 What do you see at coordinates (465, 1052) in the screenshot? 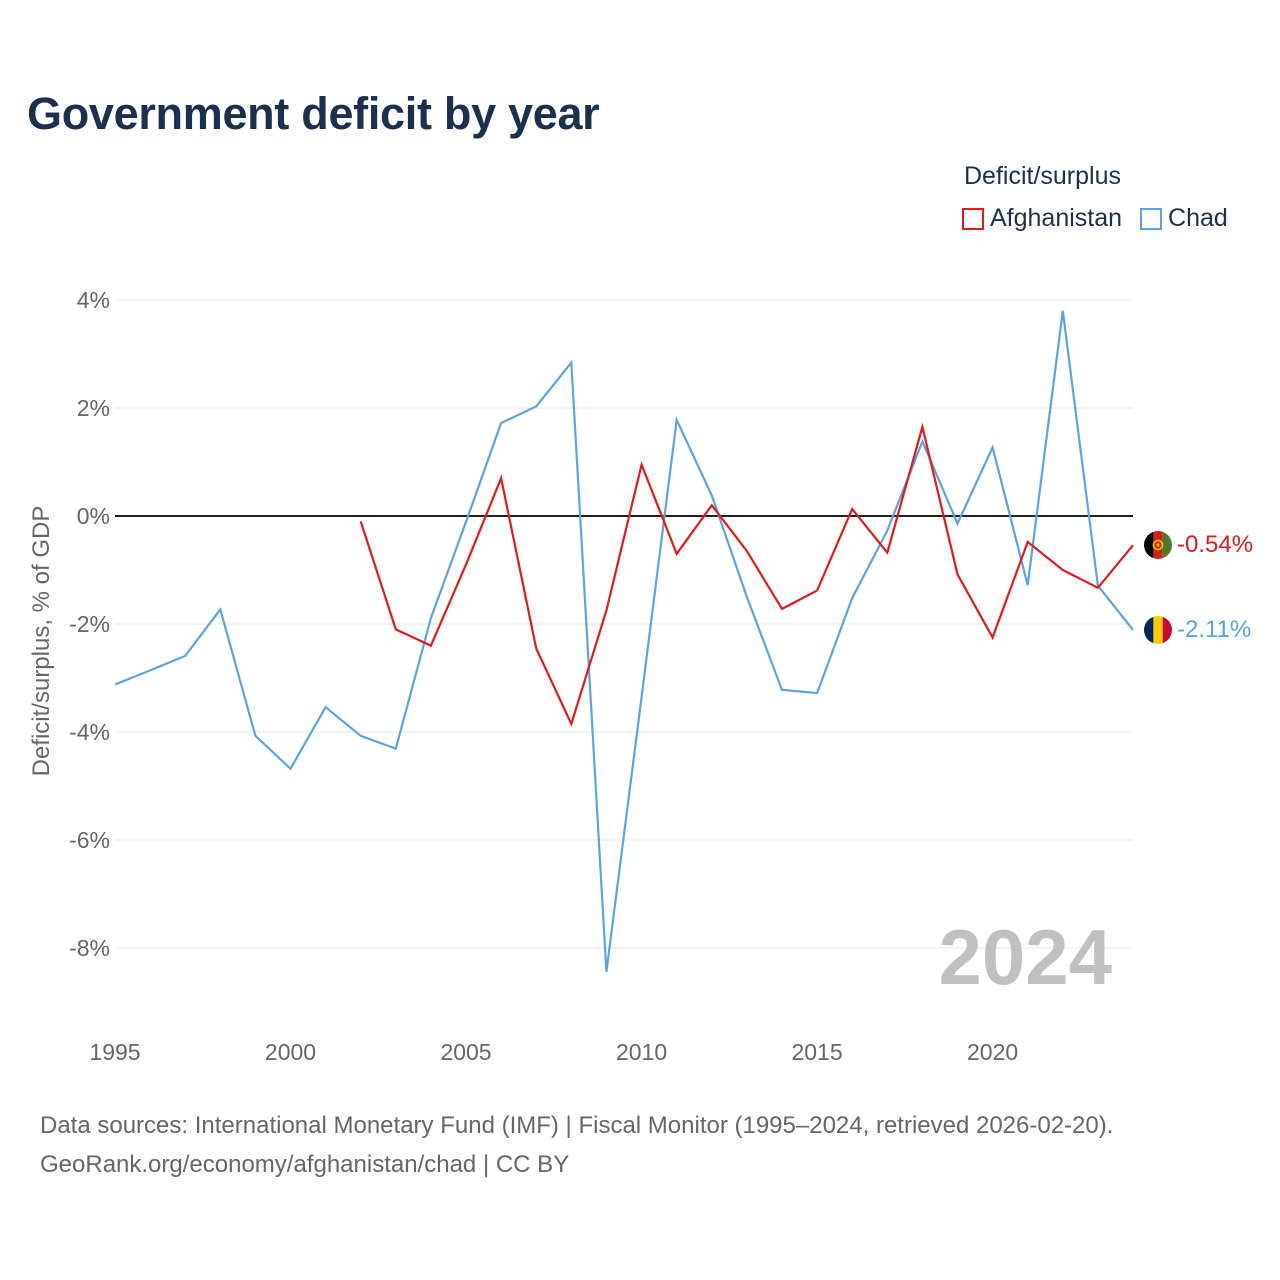
I see `x-tick-label: 2005` at bounding box center [465, 1052].